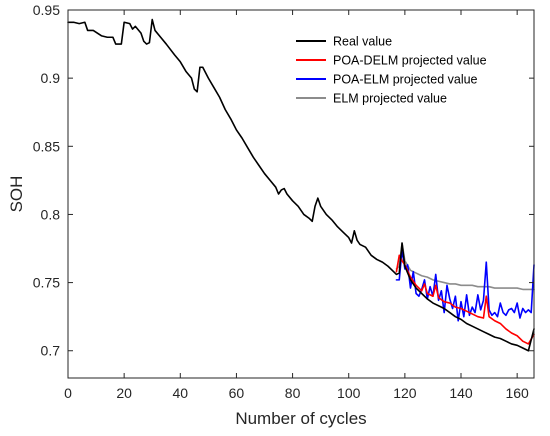 Image resolution: width=550 pixels, height=436 pixels. Describe the element at coordinates (181, 393) in the screenshot. I see `x-tick-label: 40` at that location.